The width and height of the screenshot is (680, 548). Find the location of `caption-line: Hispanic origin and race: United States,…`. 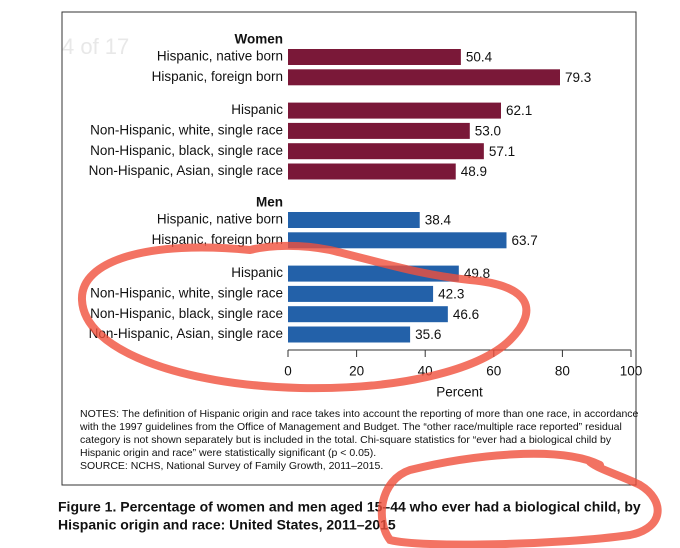

caption-line: Hispanic origin and race: United States,… is located at coordinates (227, 525).